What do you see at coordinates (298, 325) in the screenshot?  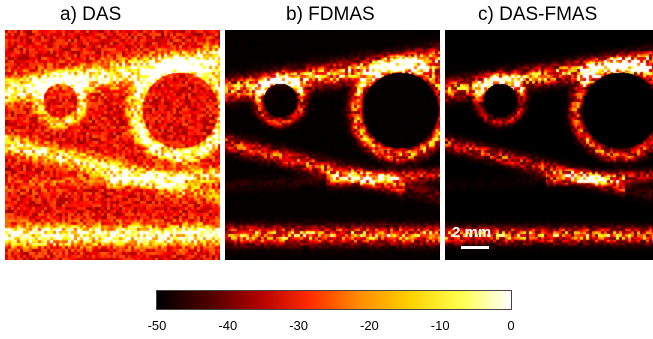 I see `colorbar-tick-label: -30` at bounding box center [298, 325].